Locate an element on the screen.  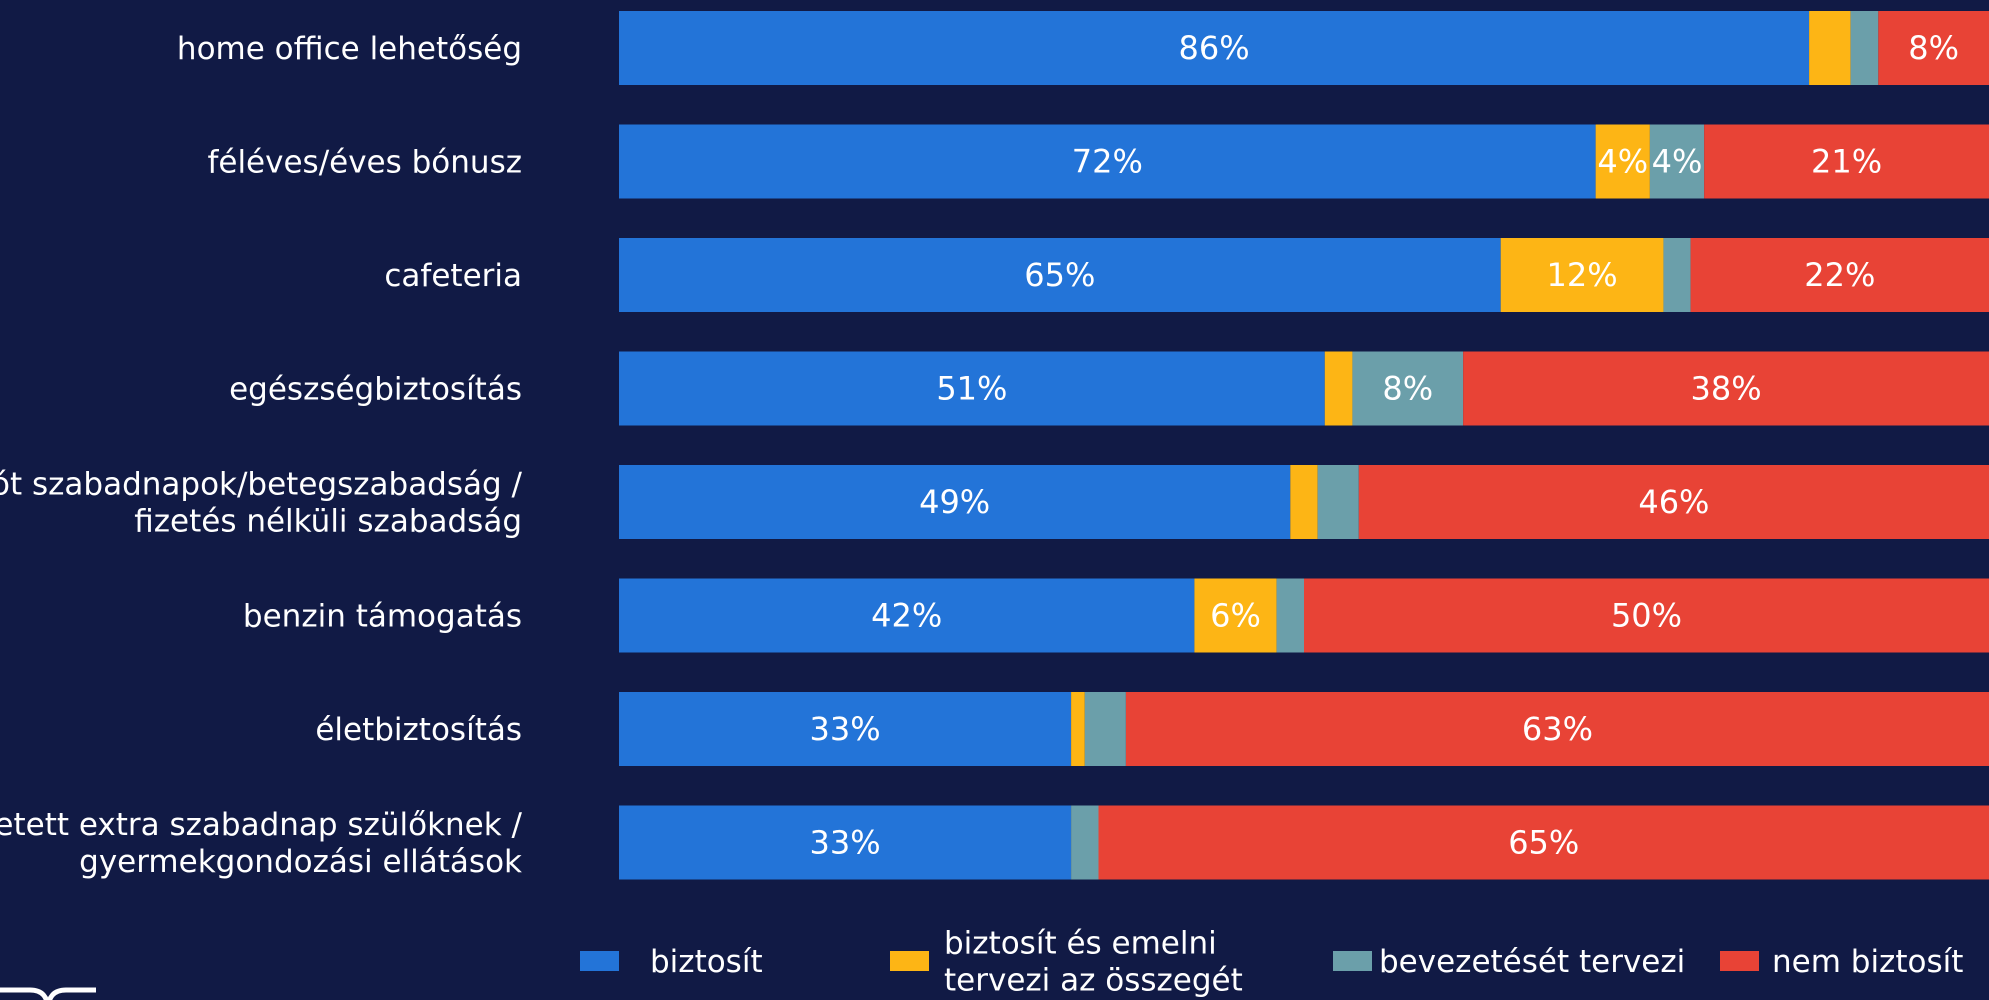
data-label: 50% is located at coordinates (1646, 616).